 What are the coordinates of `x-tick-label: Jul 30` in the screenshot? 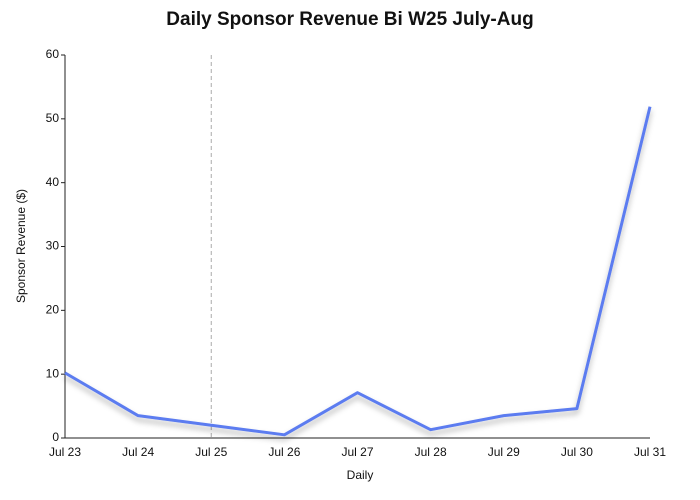 It's located at (577, 452).